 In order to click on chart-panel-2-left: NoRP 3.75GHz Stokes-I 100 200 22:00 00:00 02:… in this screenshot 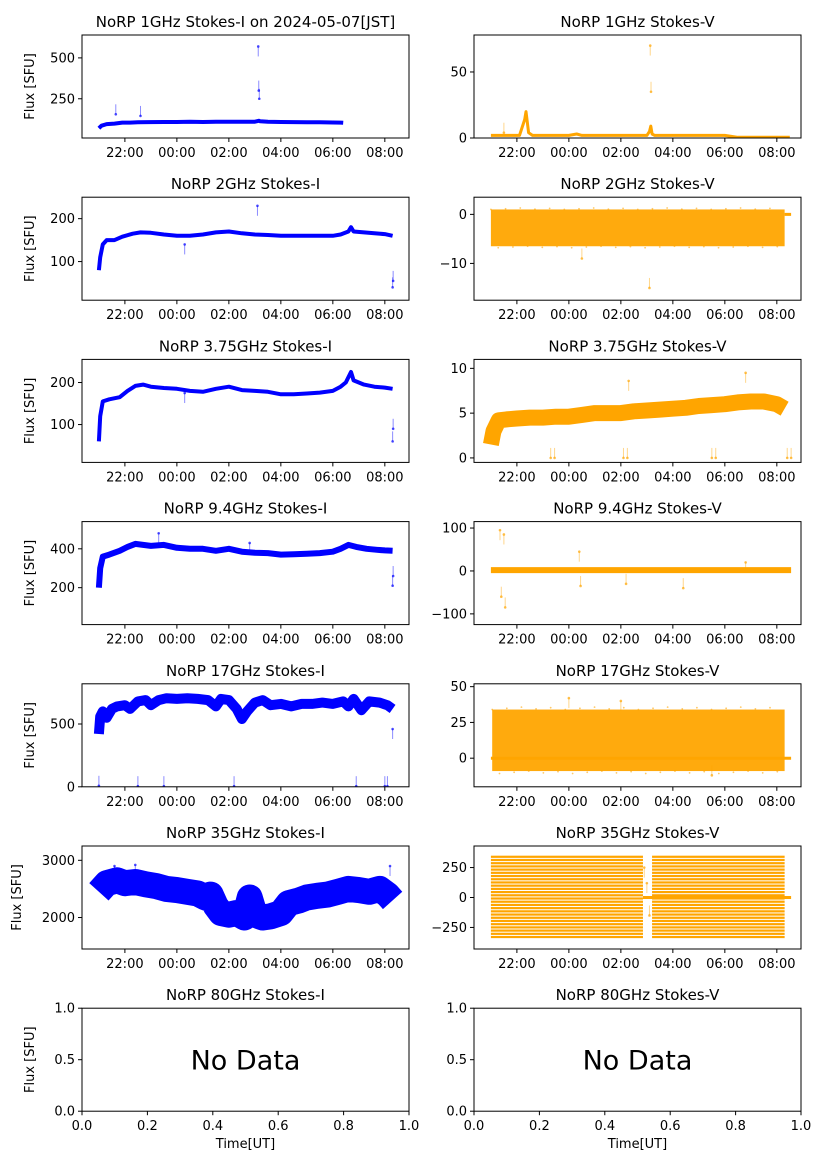, I will do `click(216, 411)`.